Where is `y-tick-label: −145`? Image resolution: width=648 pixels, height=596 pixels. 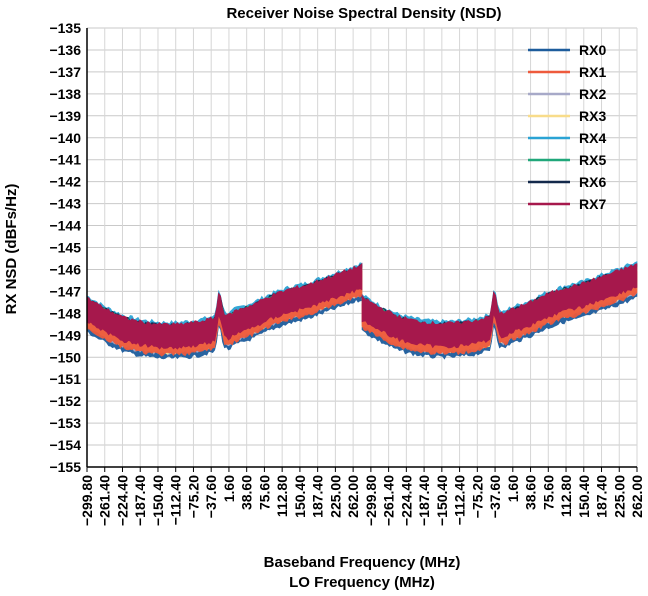
y-tick-label: −145 is located at coordinates (65, 248).